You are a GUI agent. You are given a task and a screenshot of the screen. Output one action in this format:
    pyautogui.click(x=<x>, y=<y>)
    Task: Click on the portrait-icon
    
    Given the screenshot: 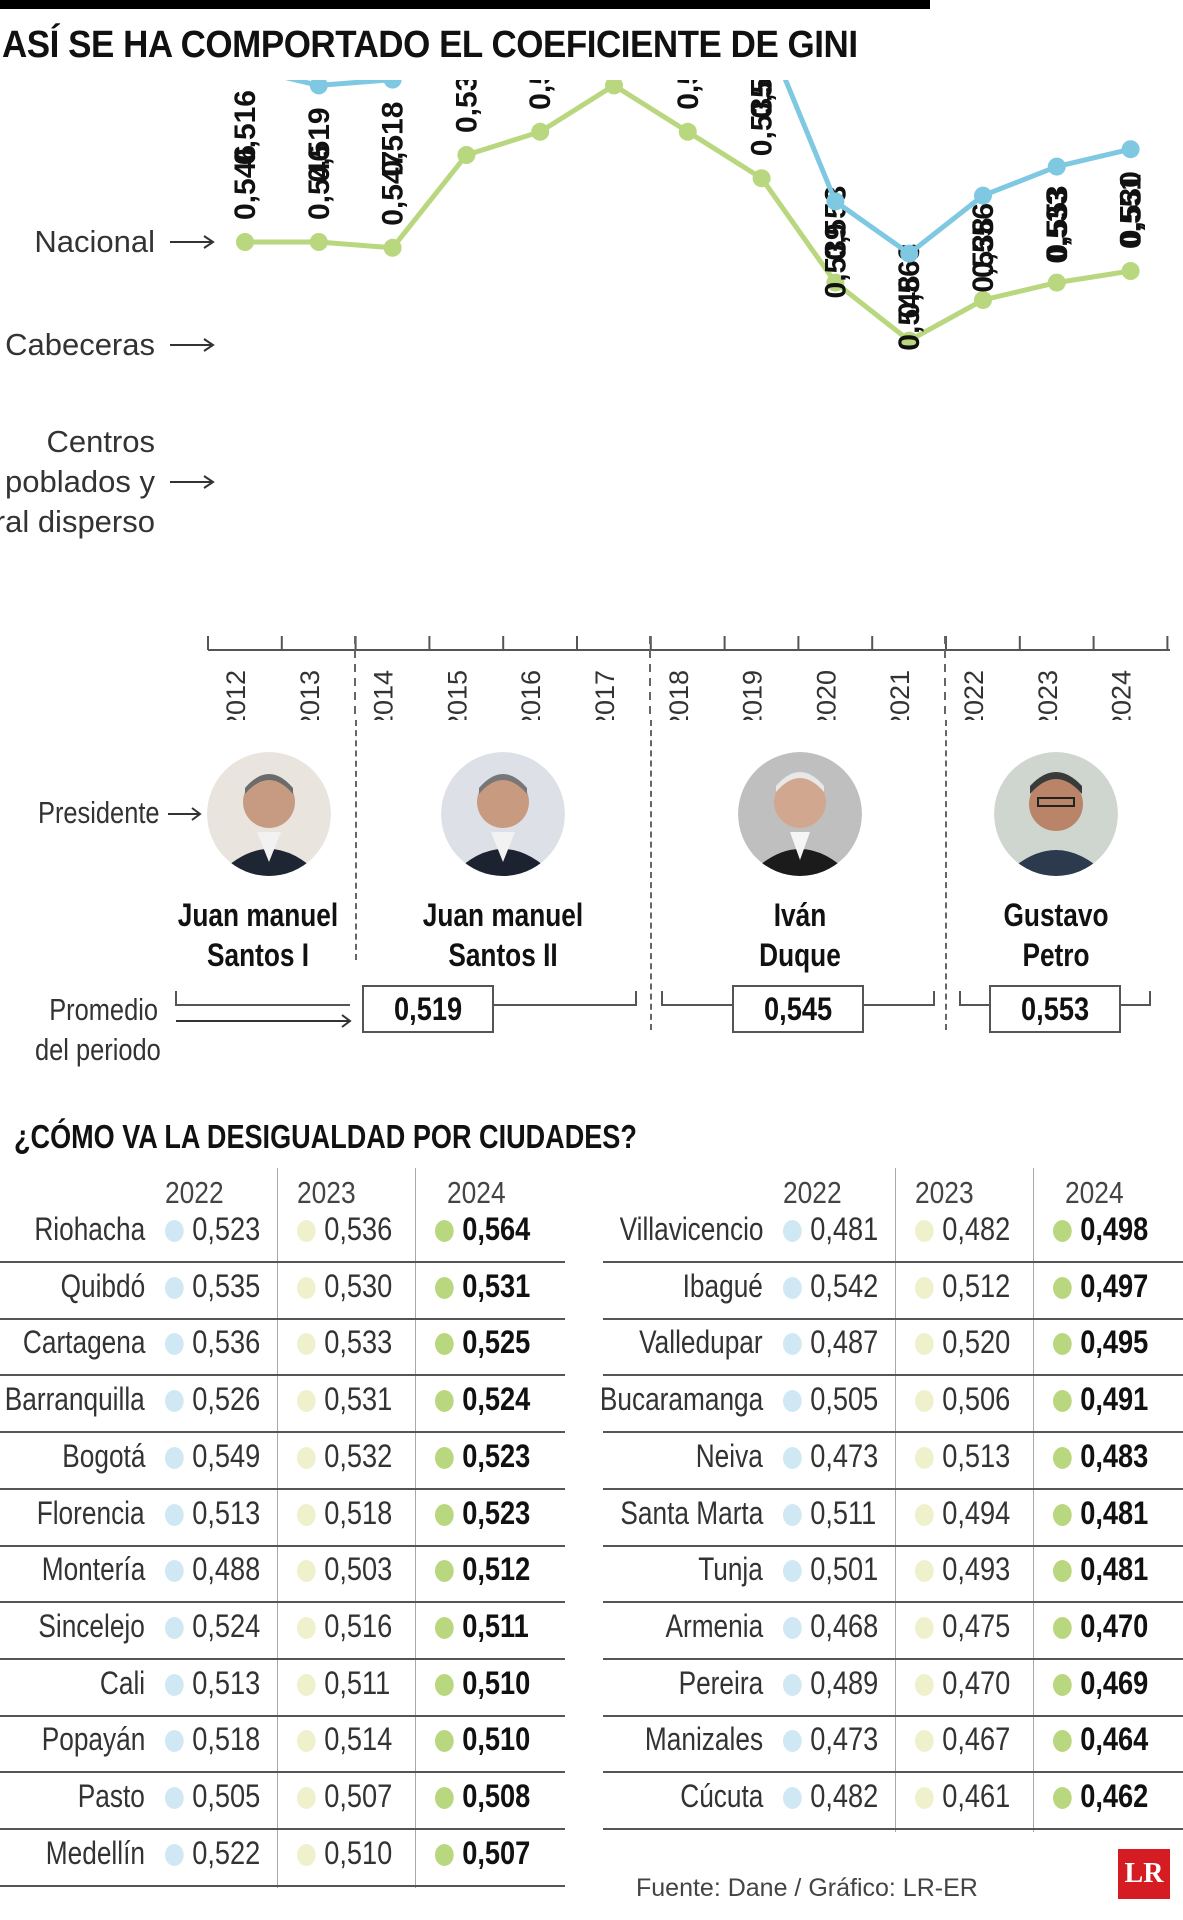 What is the action you would take?
    pyautogui.click(x=269, y=814)
    